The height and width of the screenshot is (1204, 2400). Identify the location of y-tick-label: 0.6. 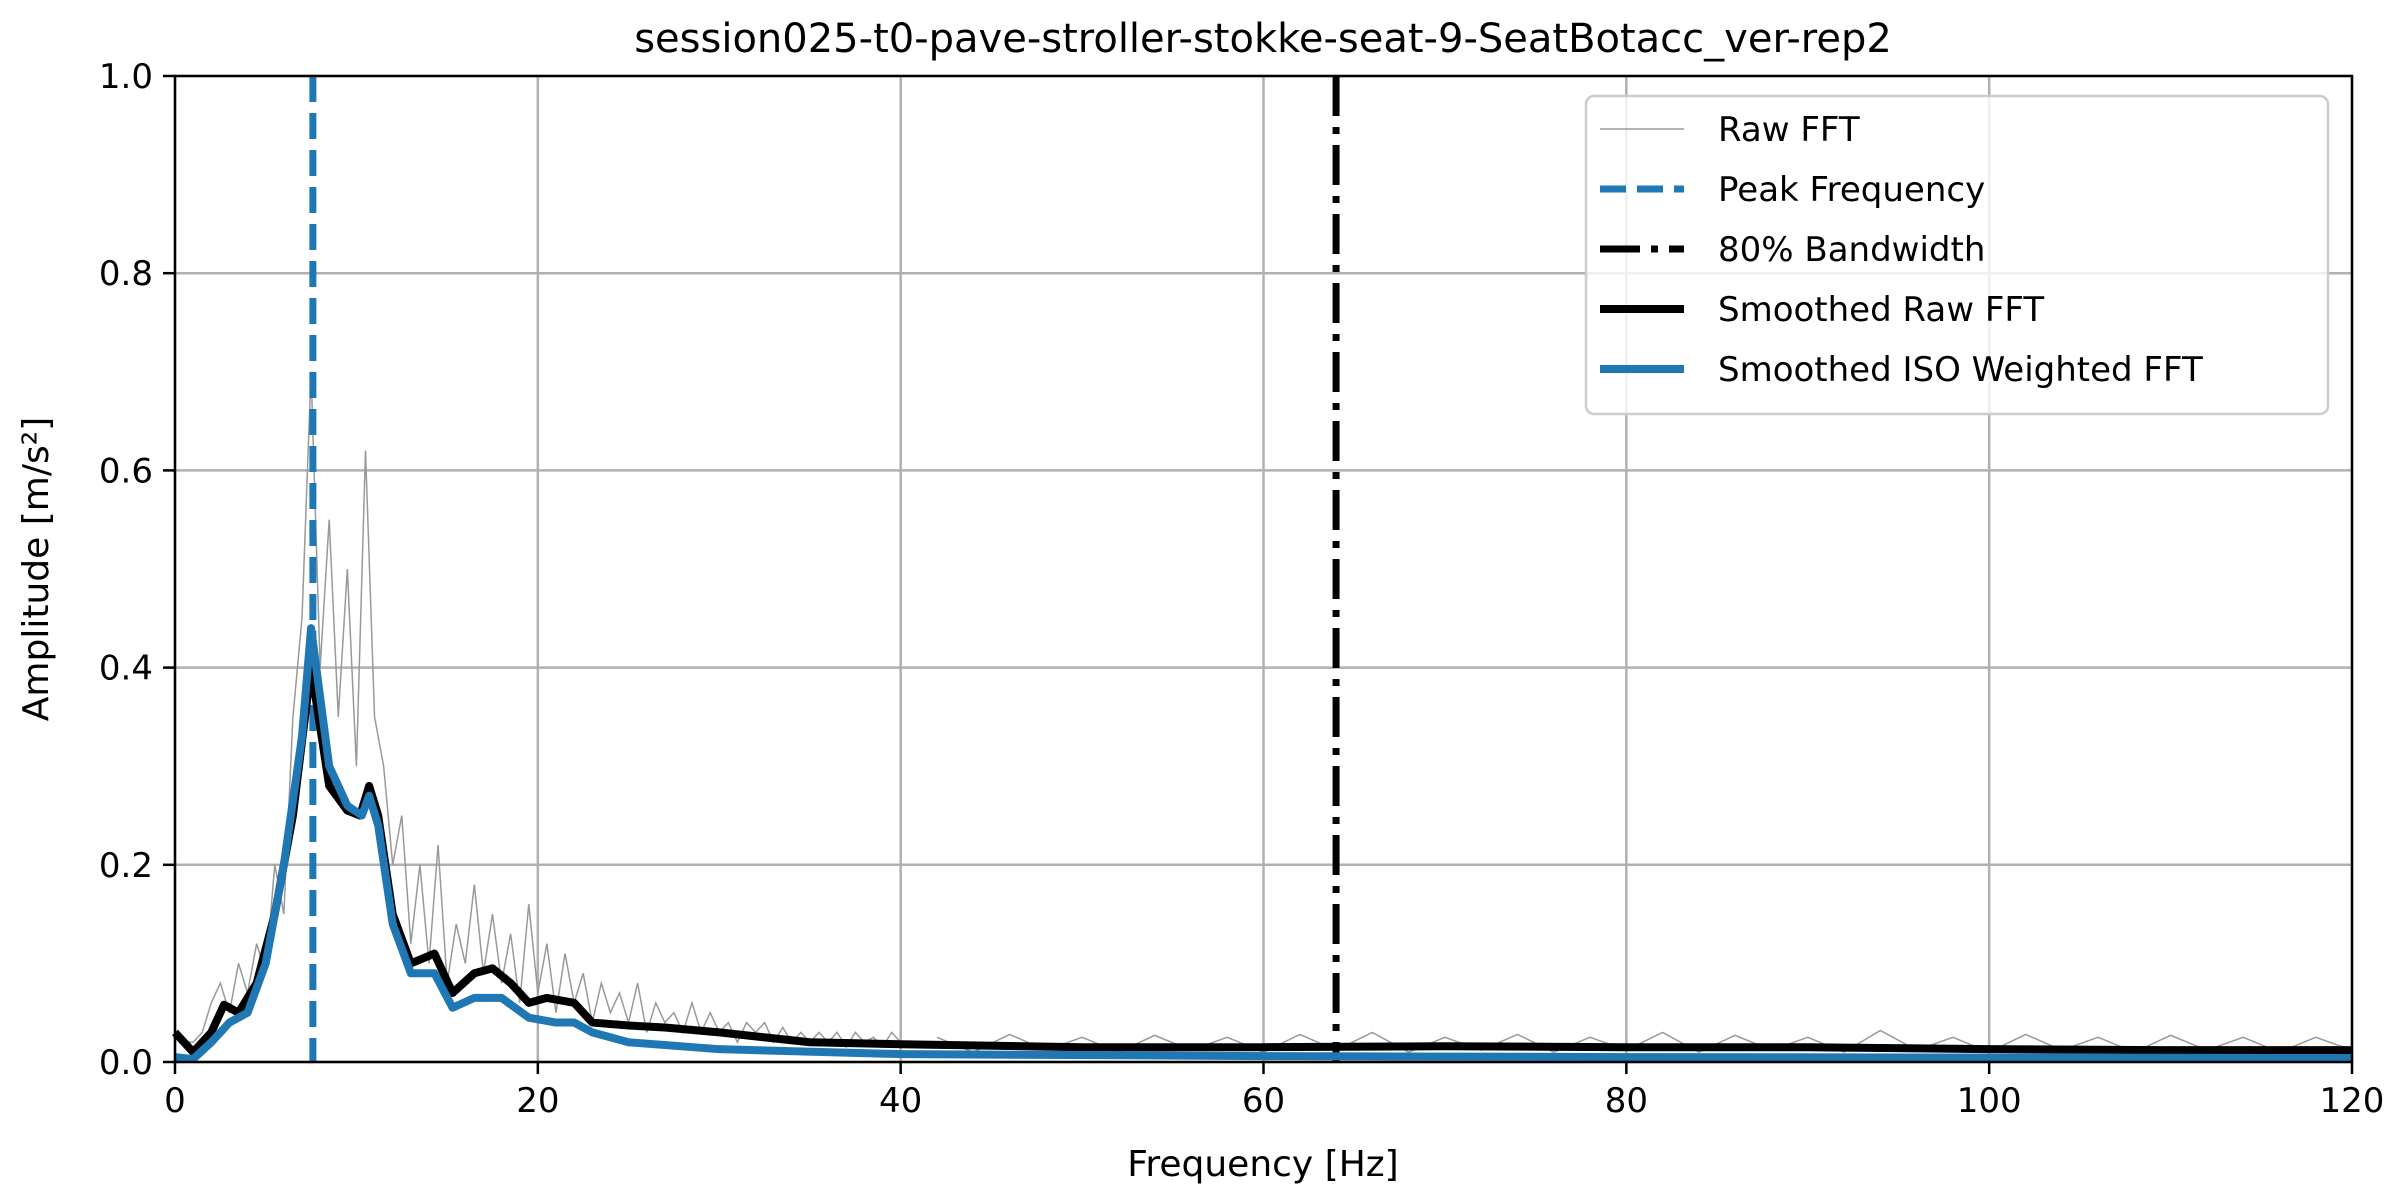
(126, 471).